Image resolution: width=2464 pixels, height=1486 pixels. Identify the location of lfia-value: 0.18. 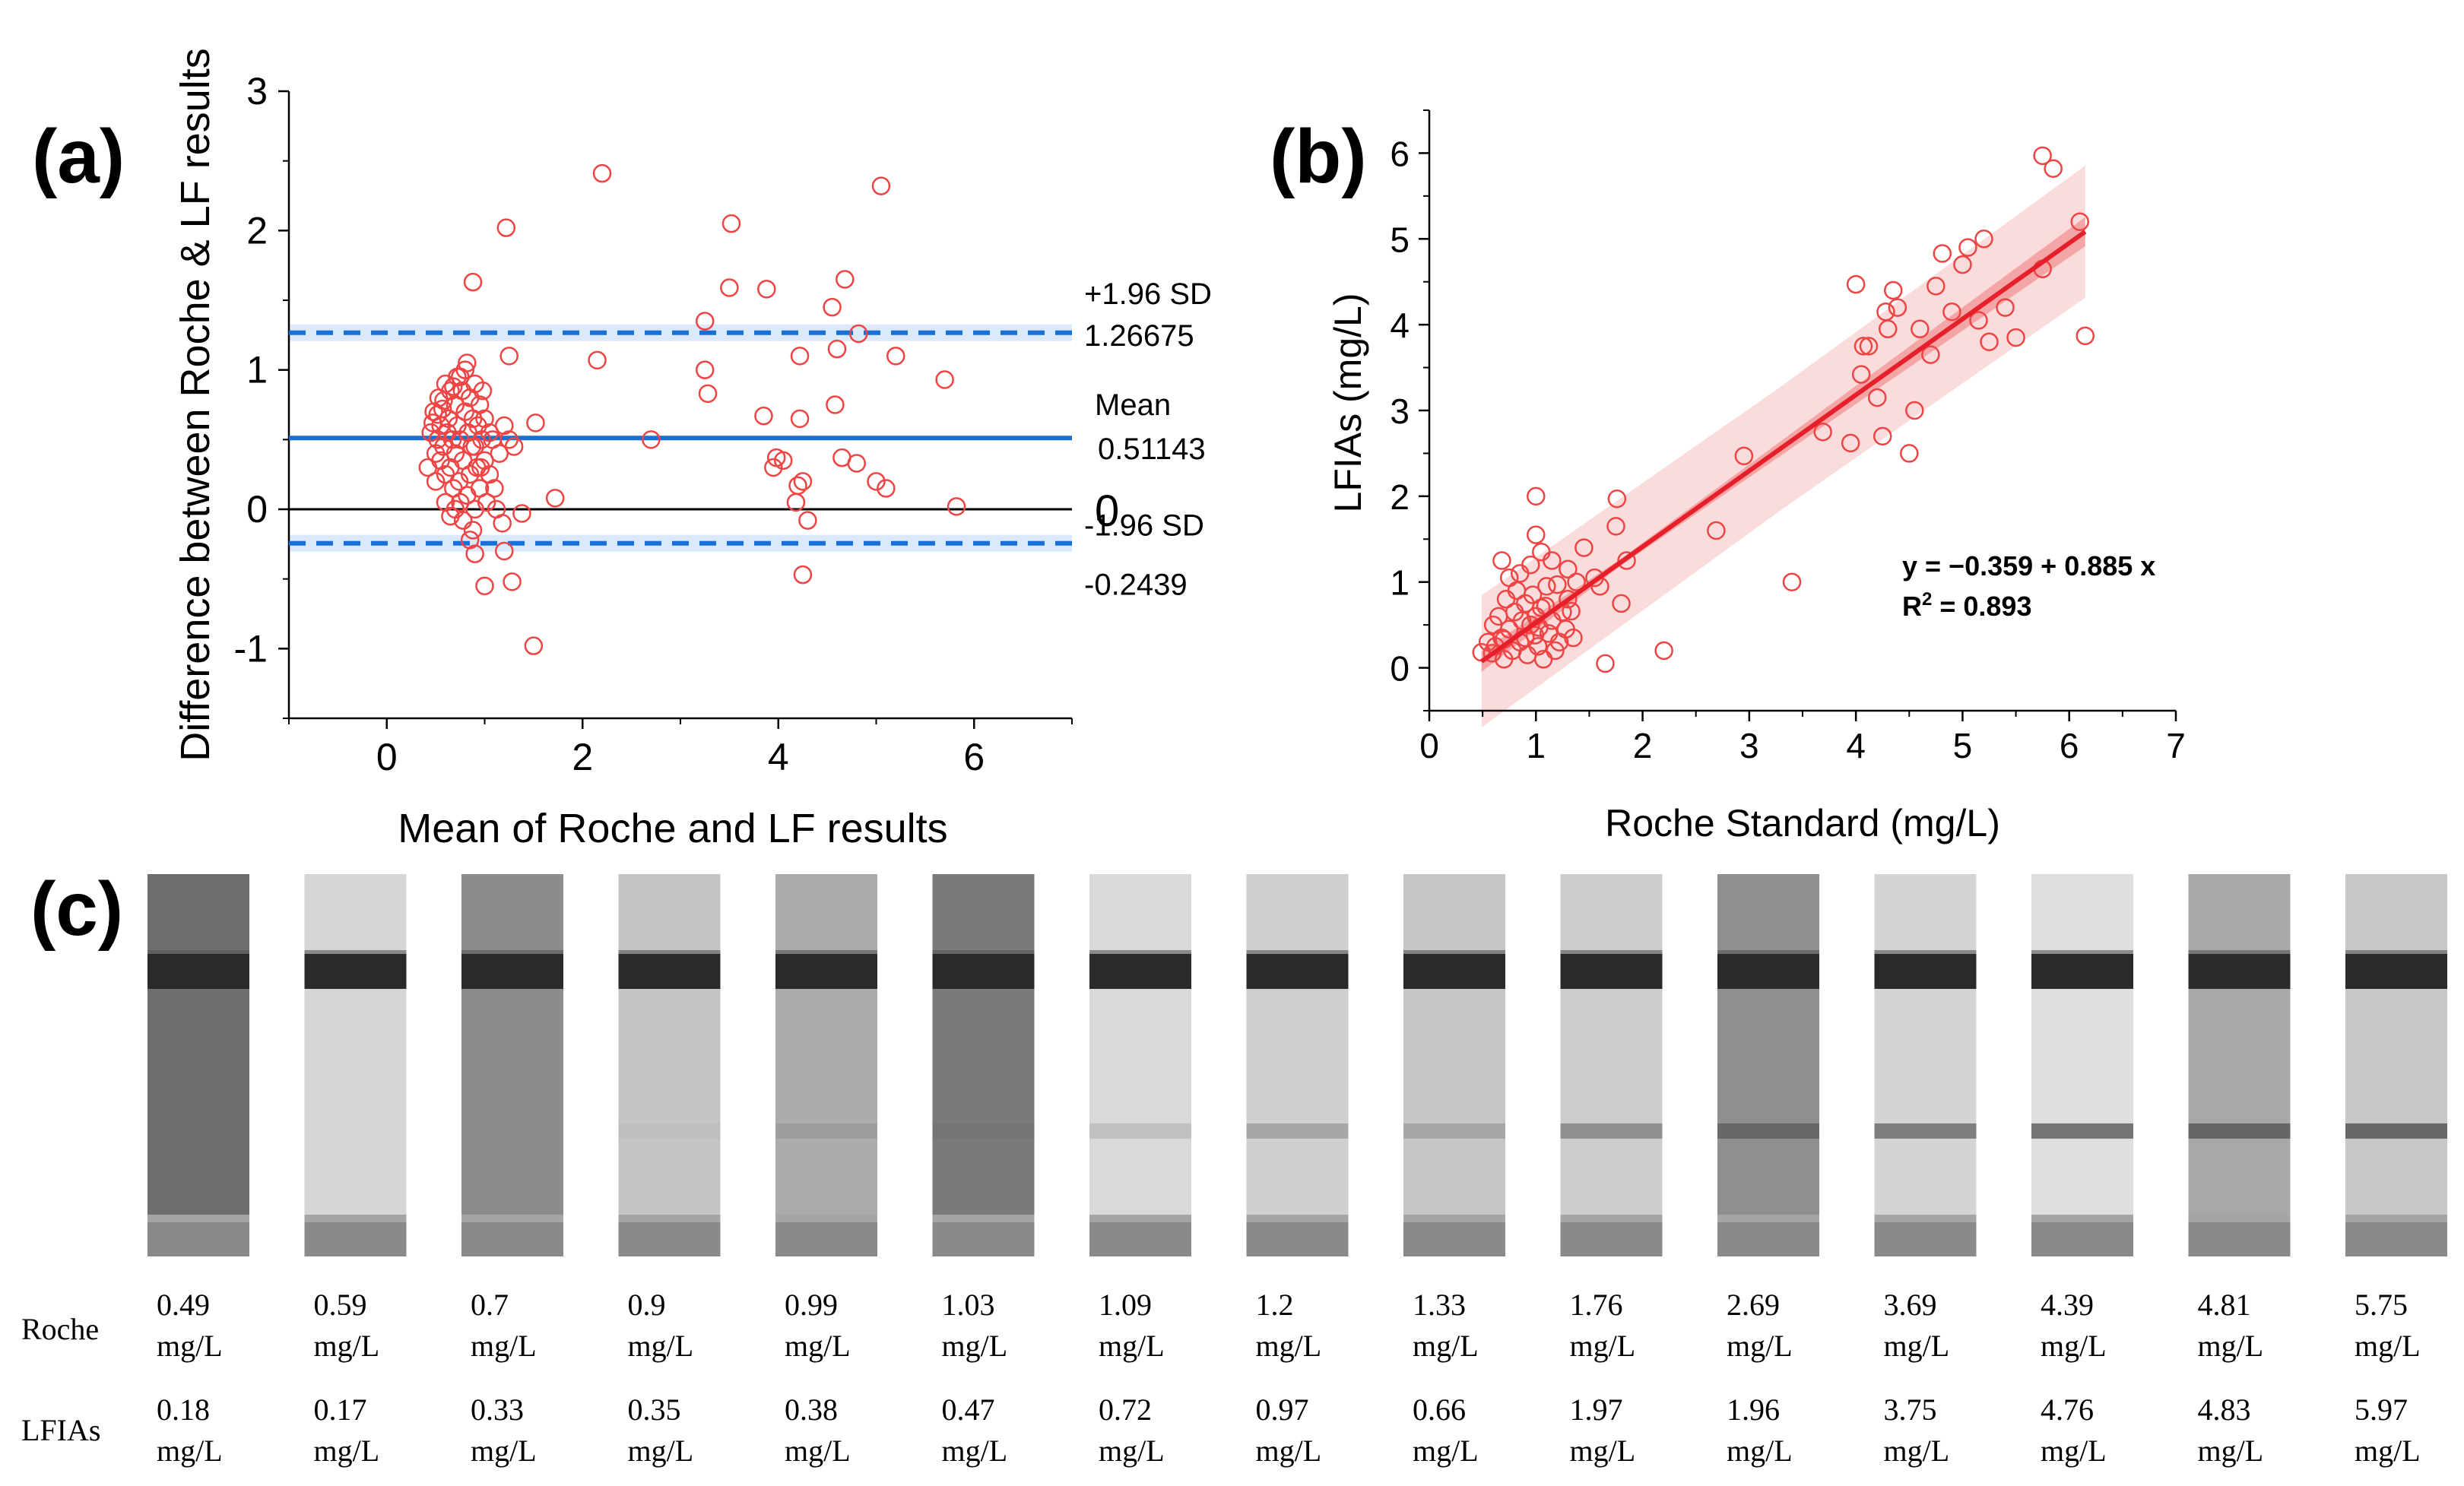
(184, 1410).